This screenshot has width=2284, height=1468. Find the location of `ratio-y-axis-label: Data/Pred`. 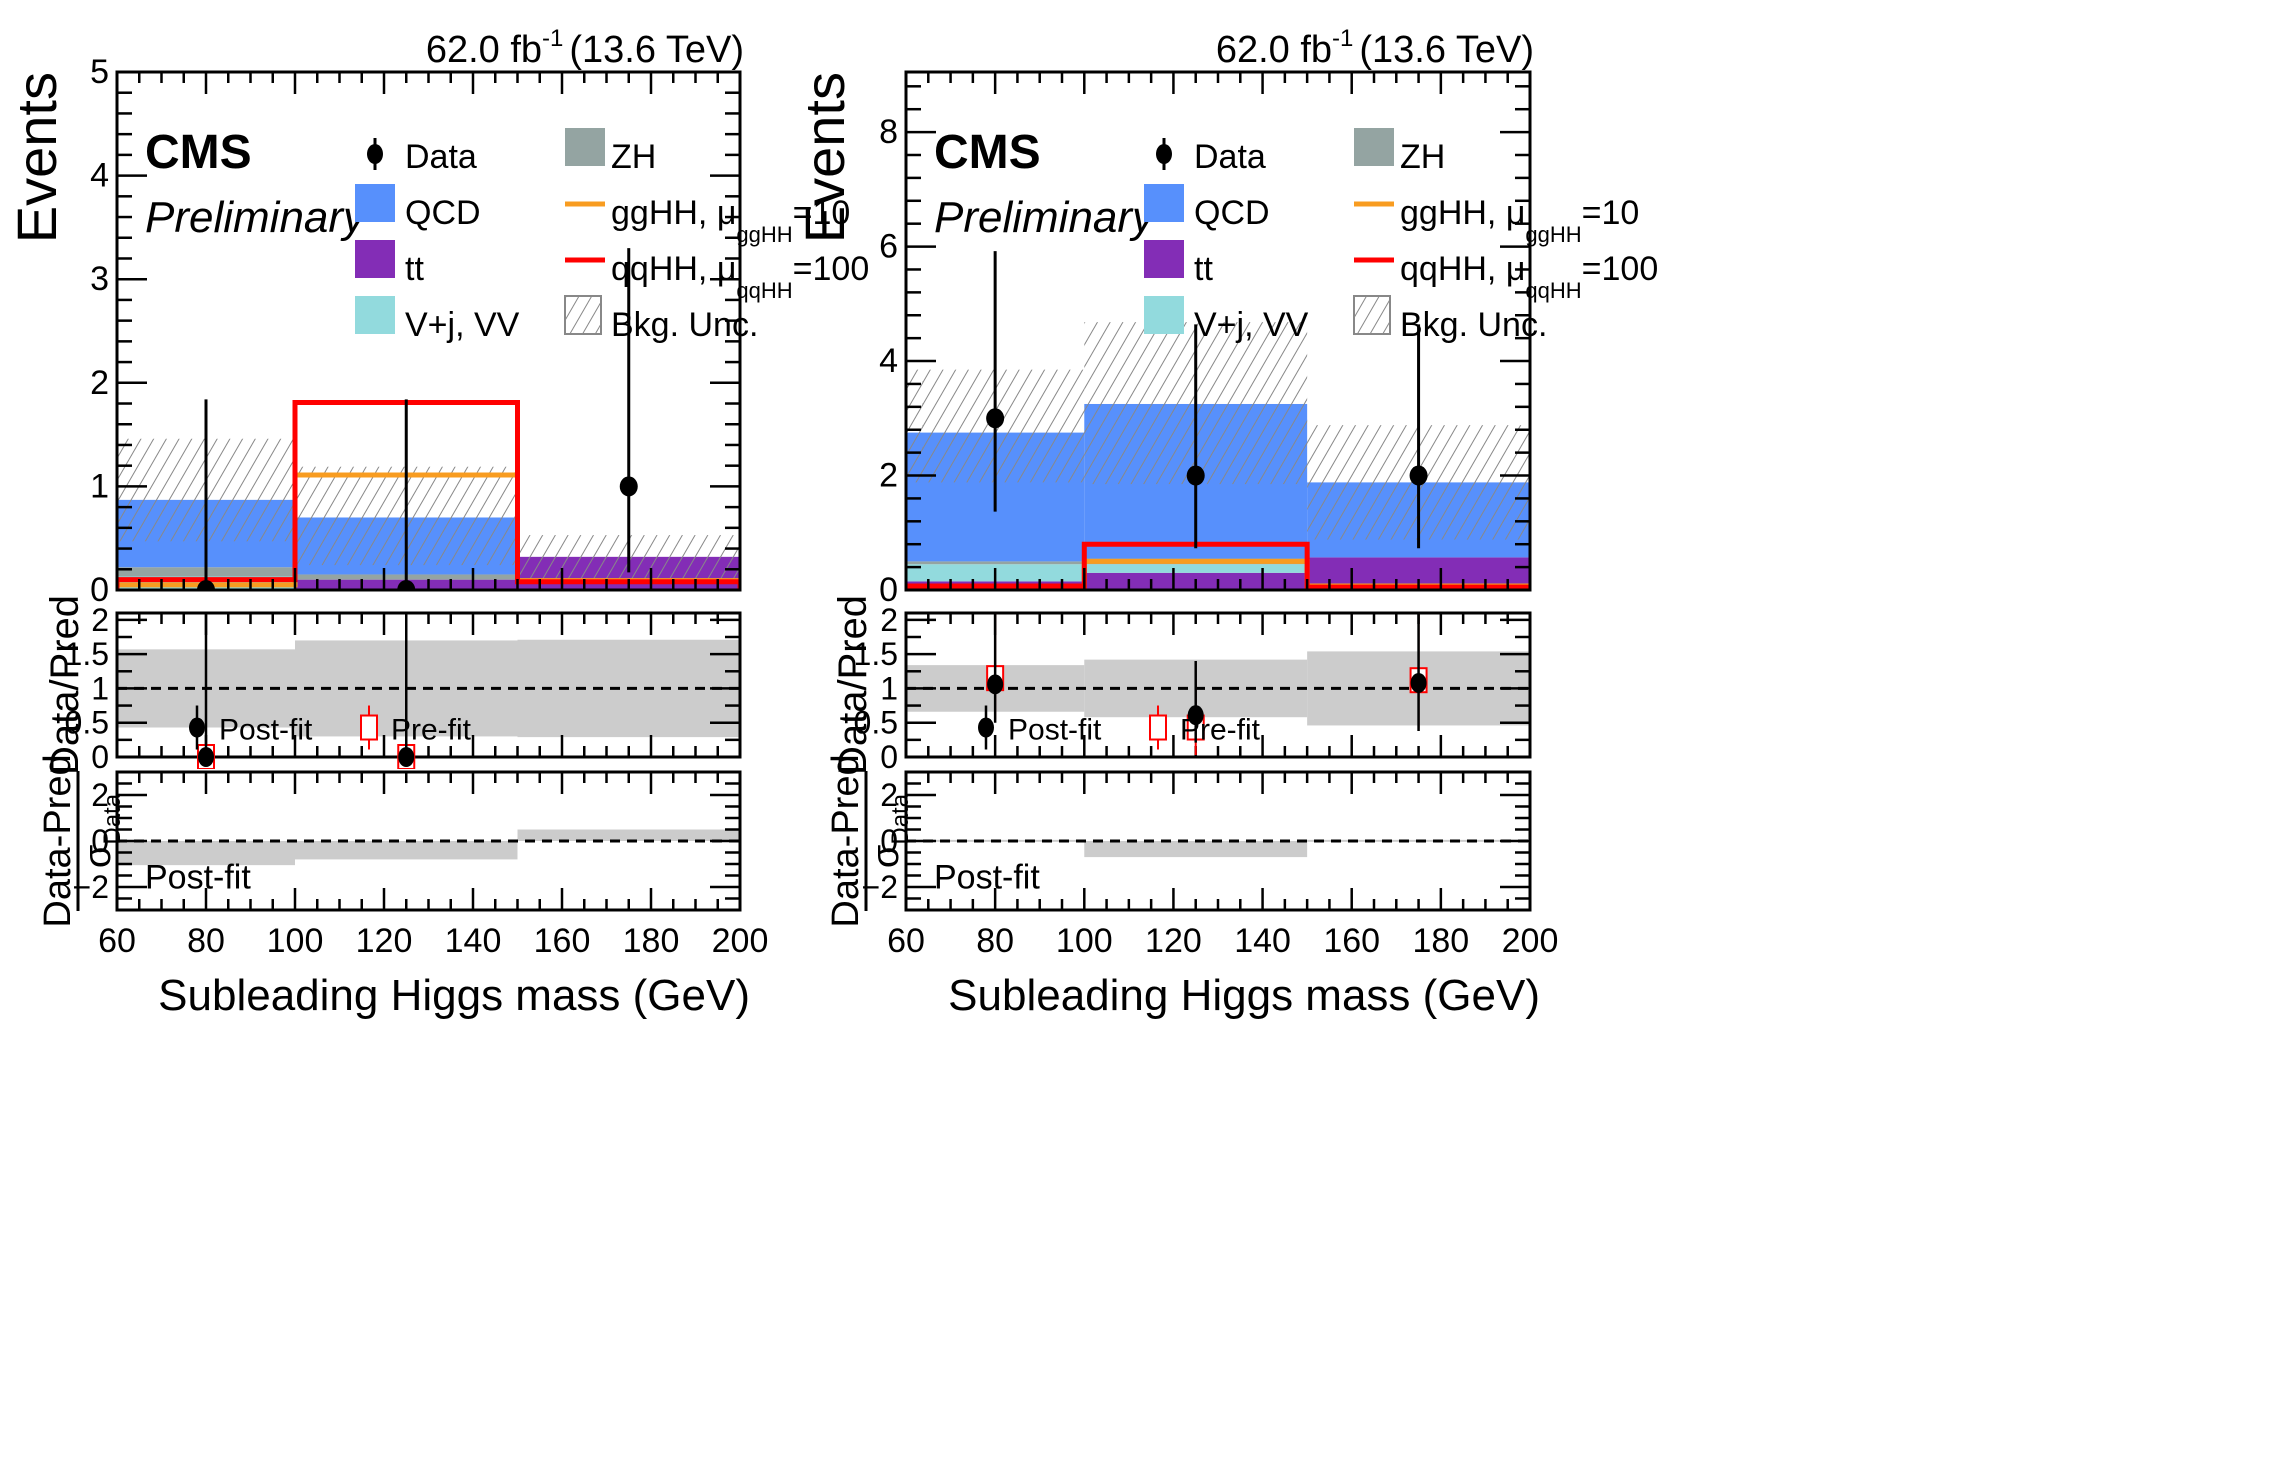

ratio-y-axis-label: Data/Pred is located at coordinates (853, 685).